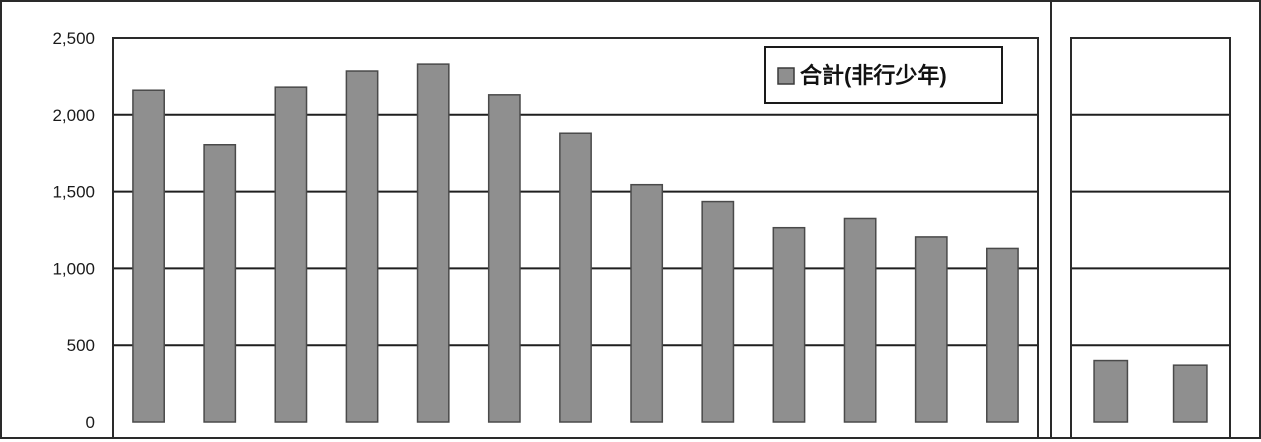 This screenshot has height=442, width=1261. What do you see at coordinates (873, 75) in the screenshot?
I see `legend-label: 合計(非行少年)` at bounding box center [873, 75].